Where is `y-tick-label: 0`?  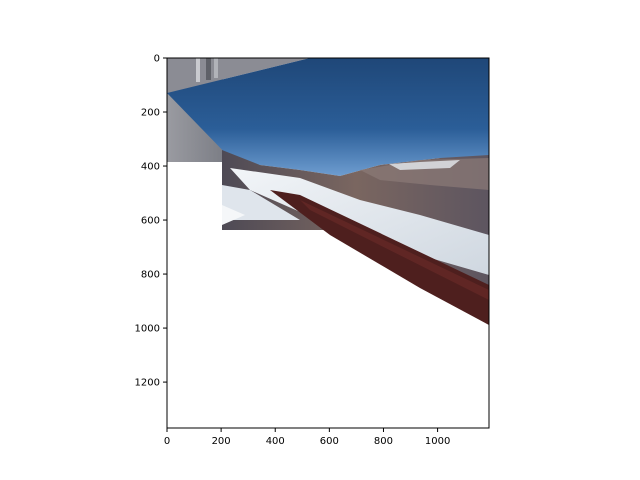
y-tick-label: 0 is located at coordinates (157, 59).